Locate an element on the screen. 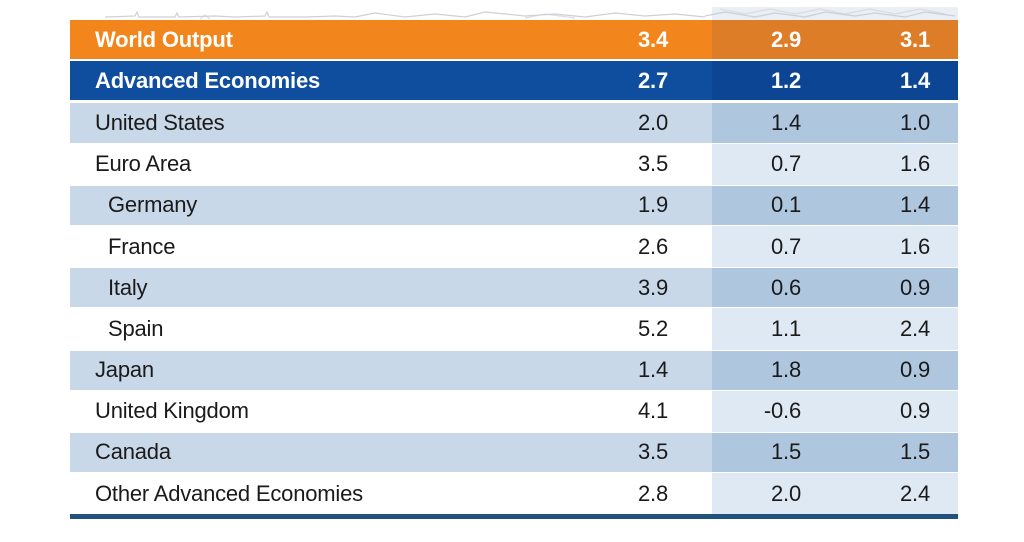 Image resolution: width=1024 pixels, height=542 pixels. table-row: Germany 1.9 0.1 1.4 is located at coordinates (514, 205).